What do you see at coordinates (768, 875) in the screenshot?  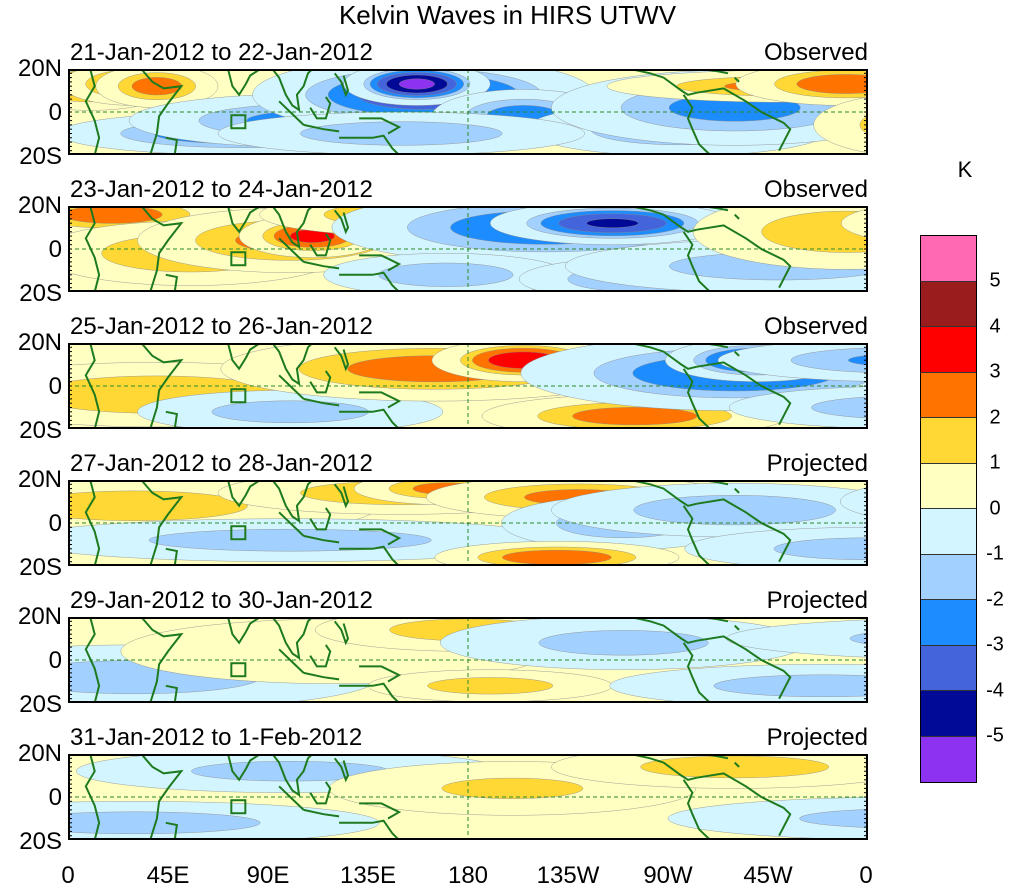 I see `x-tick-label: 45W` at bounding box center [768, 875].